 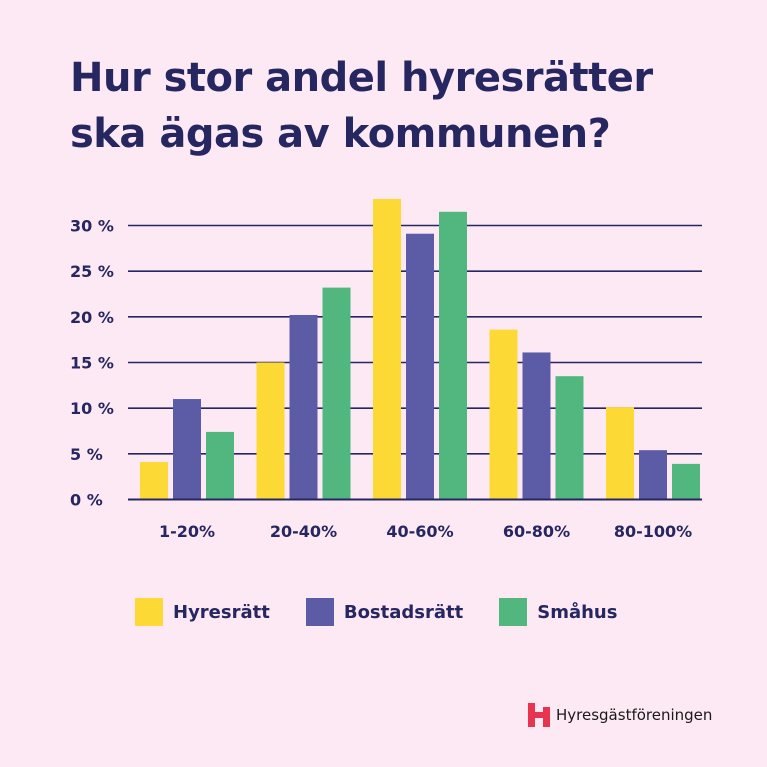 I want to click on legend-item-hyresratt: Hyresrätt, so click(x=202, y=612).